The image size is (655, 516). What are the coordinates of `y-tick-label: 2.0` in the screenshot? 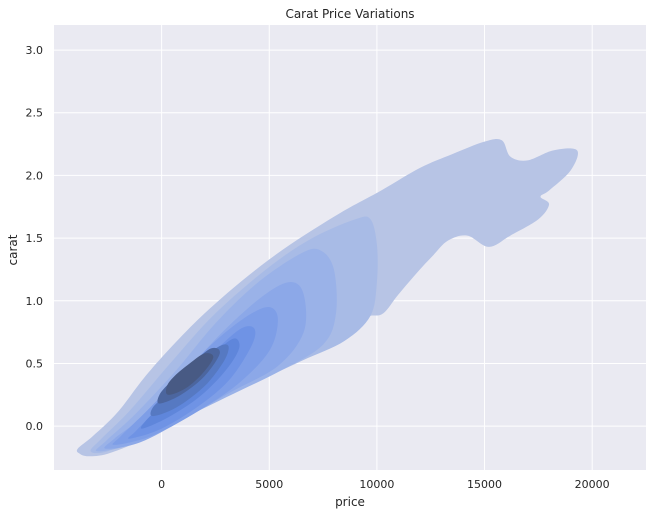 It's located at (35, 175).